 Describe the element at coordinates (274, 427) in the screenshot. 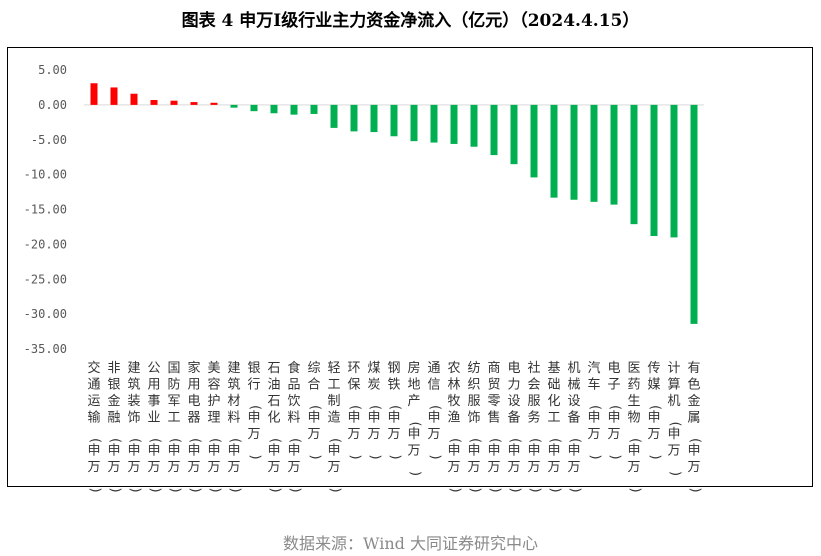

I see `x-category-label: 石油石化(申万)` at that location.